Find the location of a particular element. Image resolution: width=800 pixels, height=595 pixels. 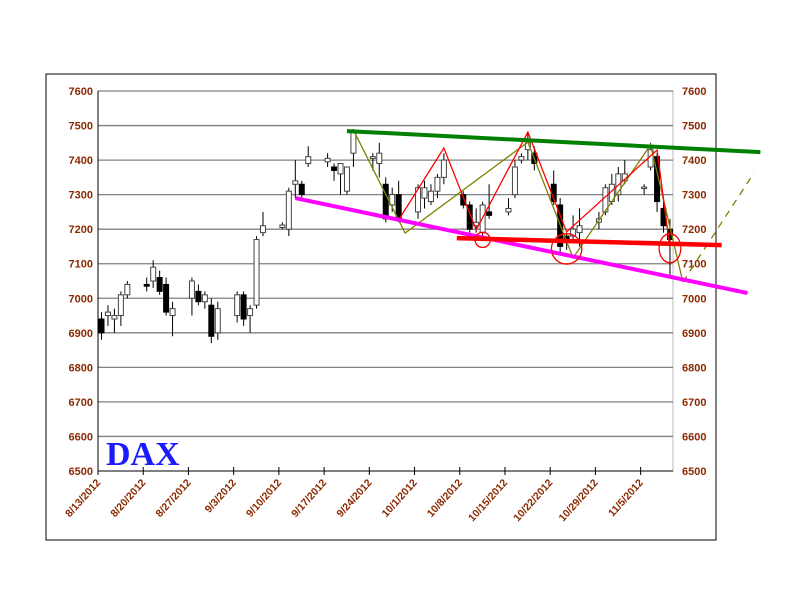

y-tick-label-left: 7000 is located at coordinates (81, 299).